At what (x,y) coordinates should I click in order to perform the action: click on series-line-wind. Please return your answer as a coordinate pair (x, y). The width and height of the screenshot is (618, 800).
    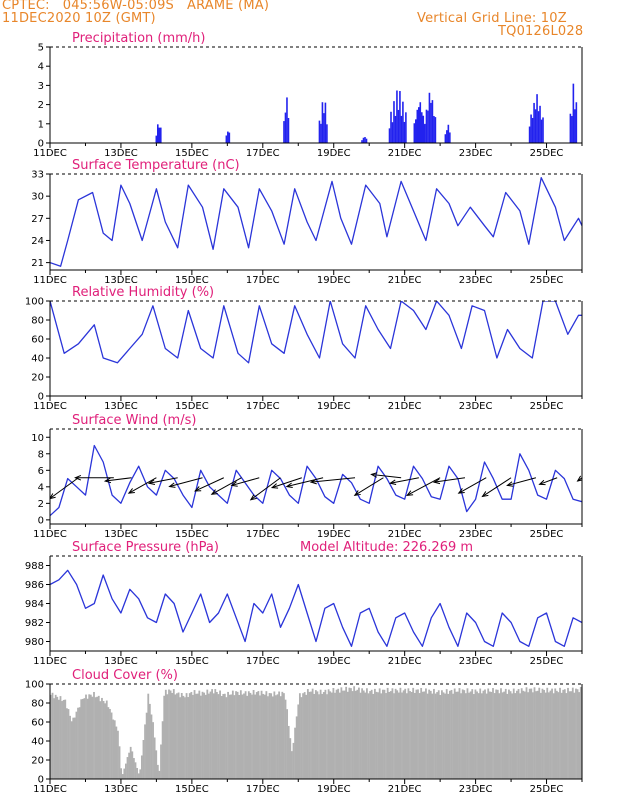
    Looking at the image, I should click on (316, 480).